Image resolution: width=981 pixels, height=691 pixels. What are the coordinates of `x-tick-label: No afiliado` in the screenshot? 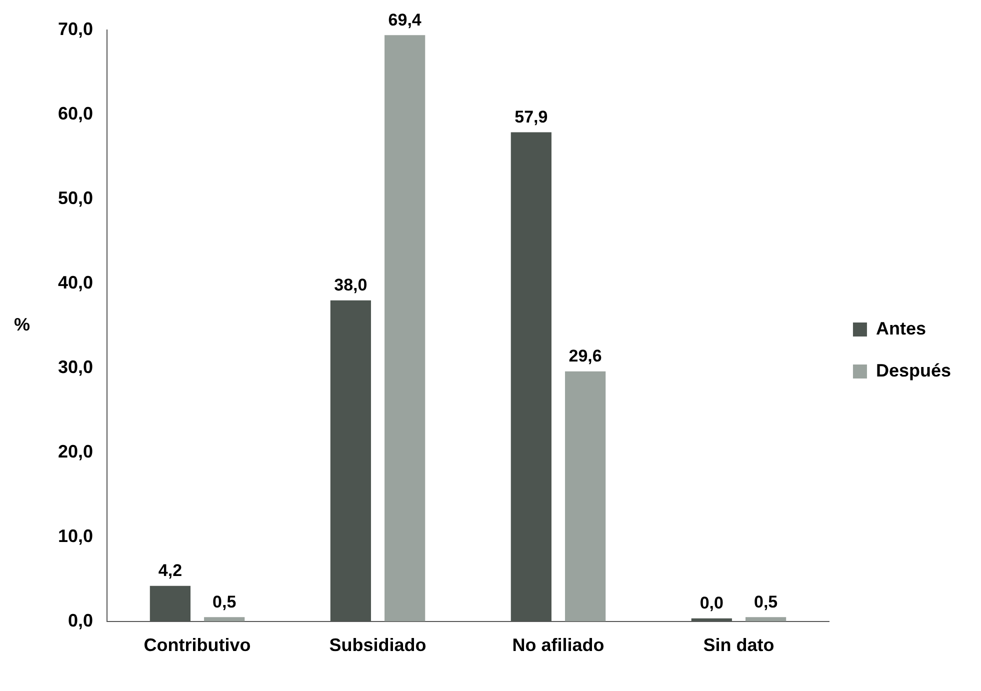 It's located at (558, 645).